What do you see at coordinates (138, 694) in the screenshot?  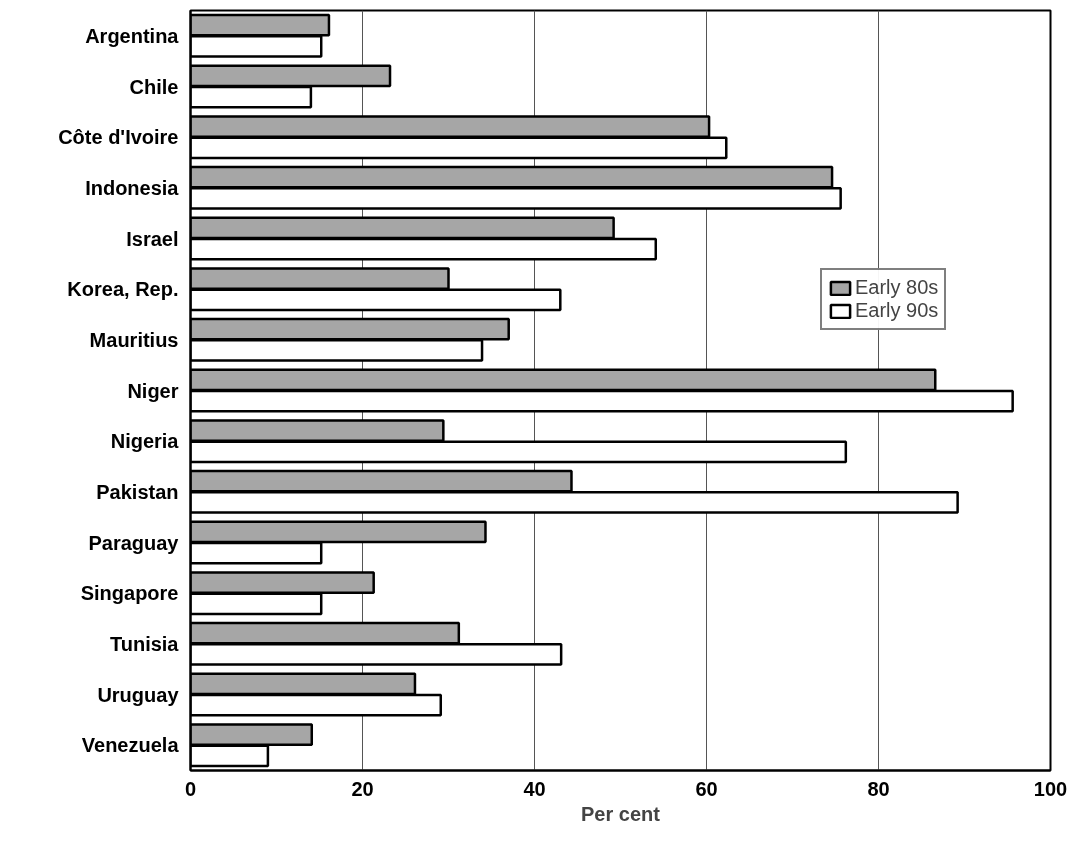 I see `y-tick-label: Uruguay` at bounding box center [138, 694].